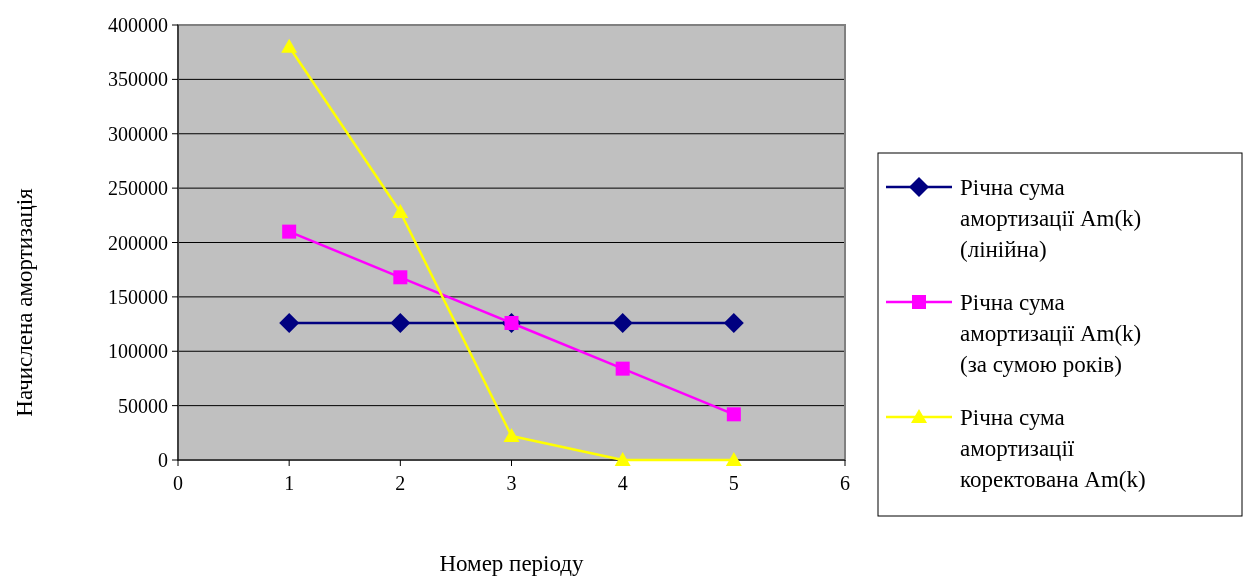 This screenshot has height=577, width=1251. Describe the element at coordinates (178, 483) in the screenshot. I see `x-tick-label: 0` at that location.